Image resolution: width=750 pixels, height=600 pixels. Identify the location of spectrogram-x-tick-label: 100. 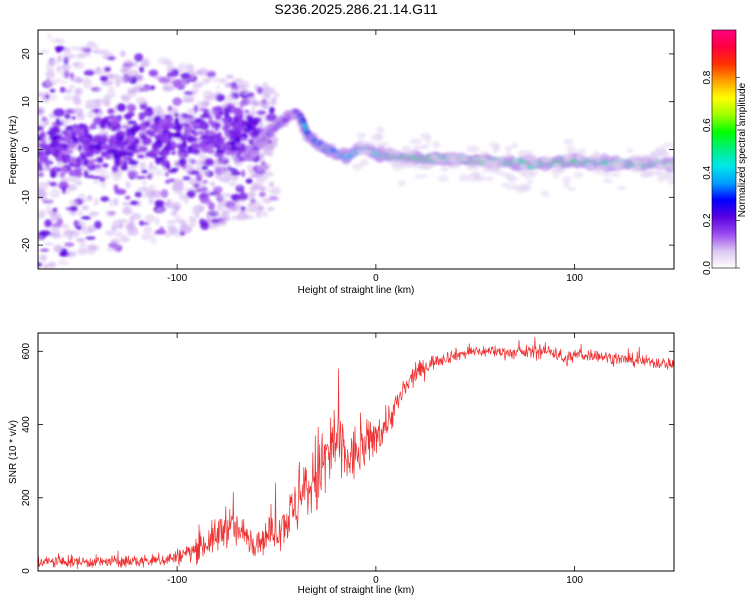
(574, 278).